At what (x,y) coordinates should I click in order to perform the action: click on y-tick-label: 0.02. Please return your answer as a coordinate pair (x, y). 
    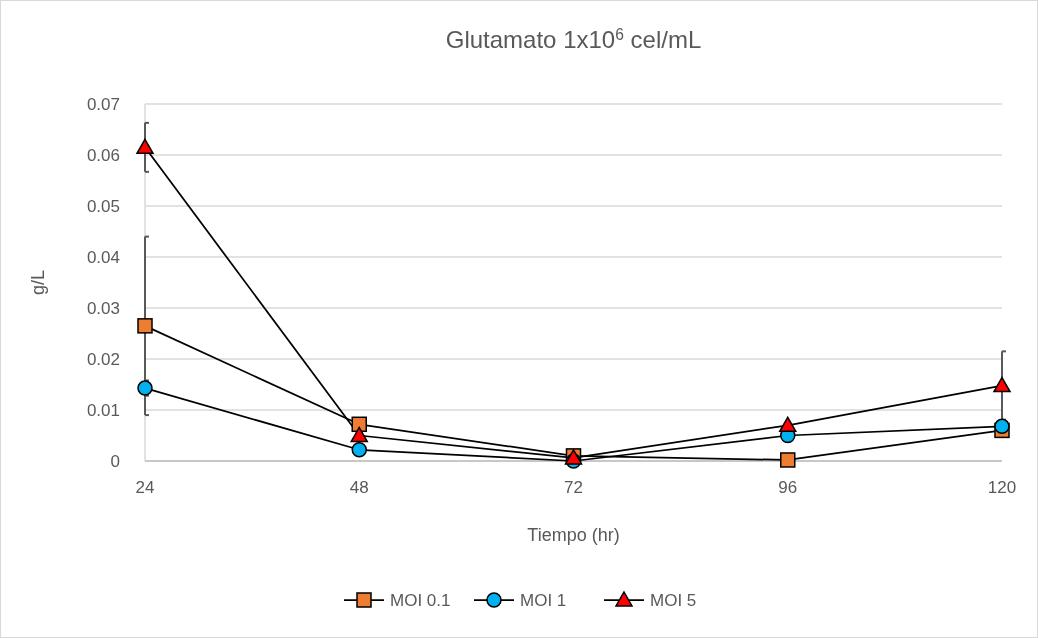
    Looking at the image, I should click on (103, 359).